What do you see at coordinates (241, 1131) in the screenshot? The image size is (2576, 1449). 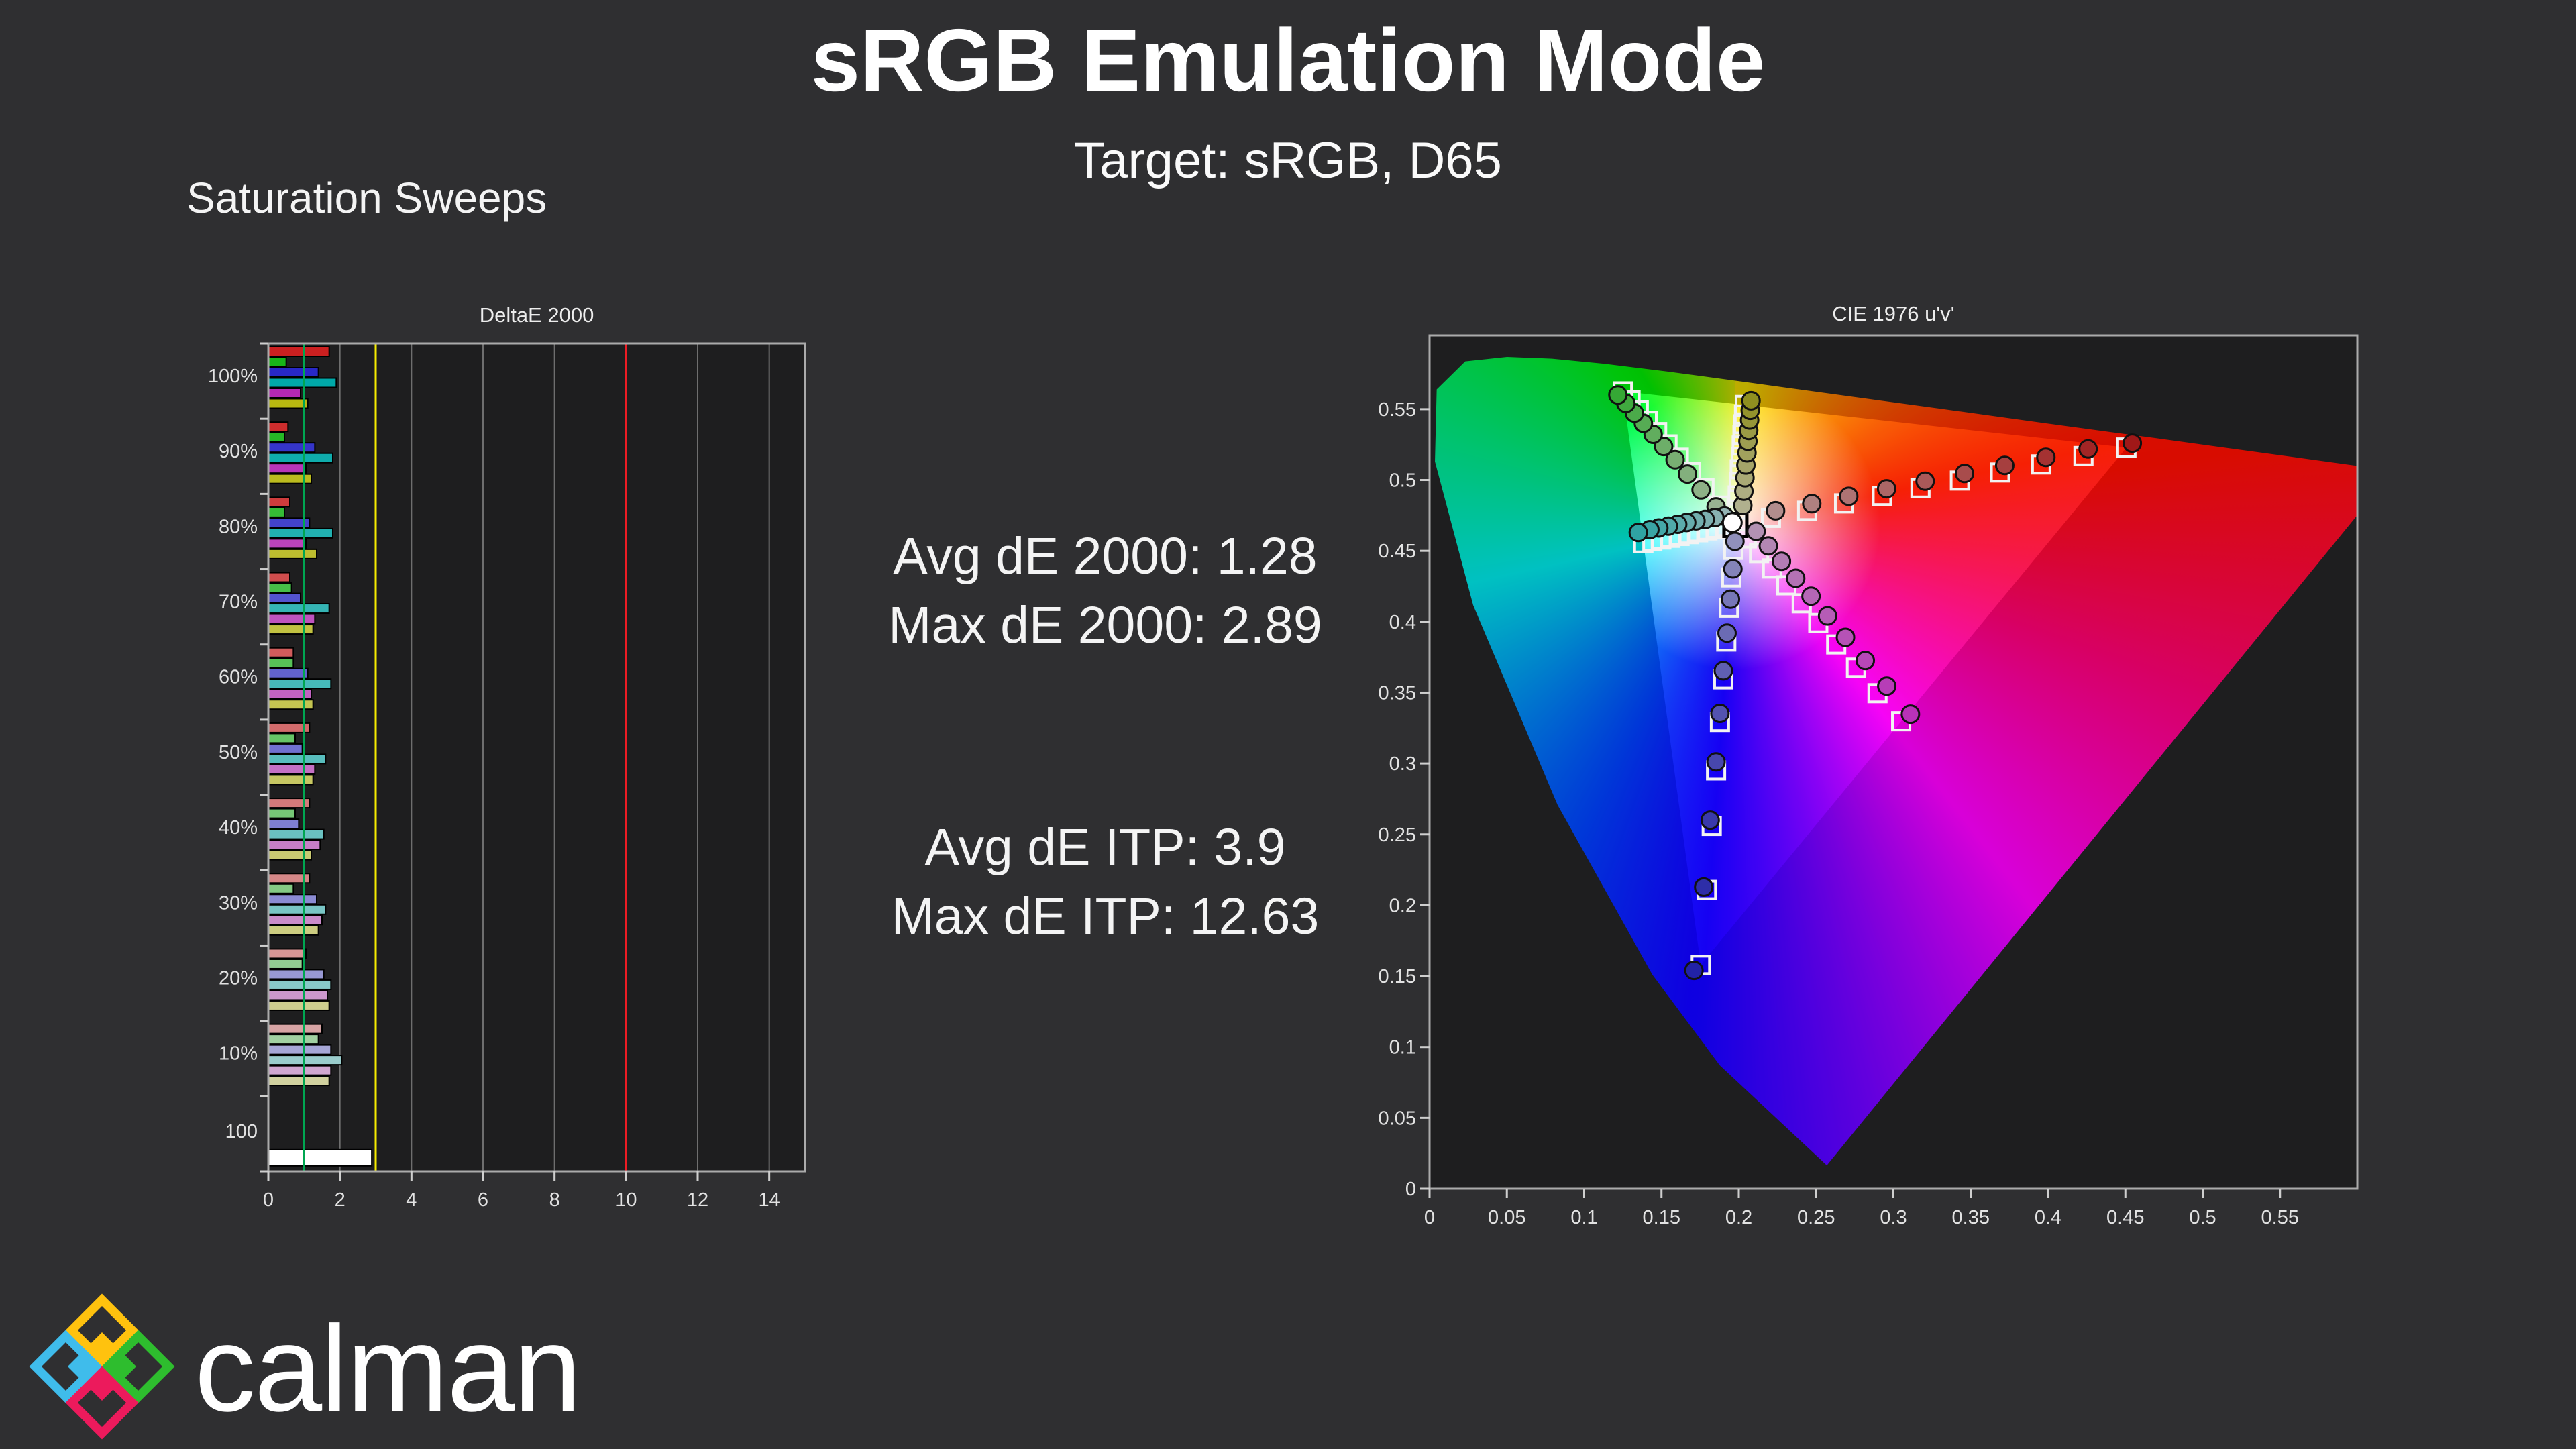 I see `svg-text: 100` at bounding box center [241, 1131].